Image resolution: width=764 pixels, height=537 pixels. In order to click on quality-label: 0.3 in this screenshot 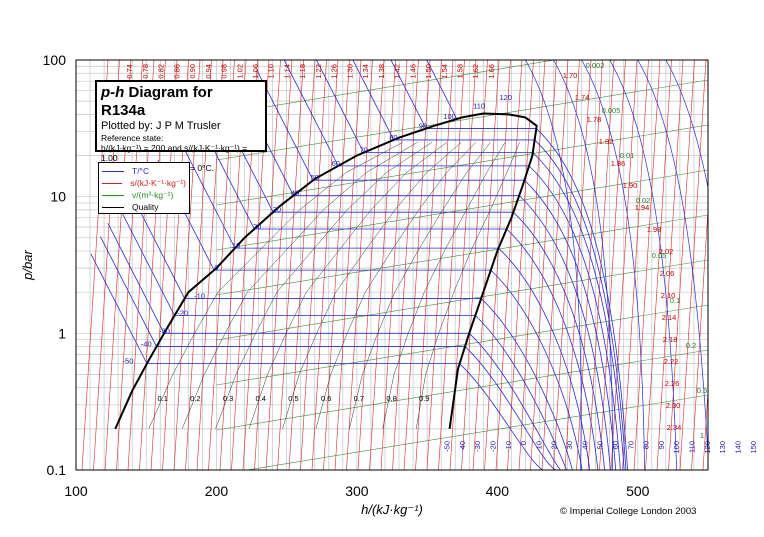, I will do `click(228, 398)`.